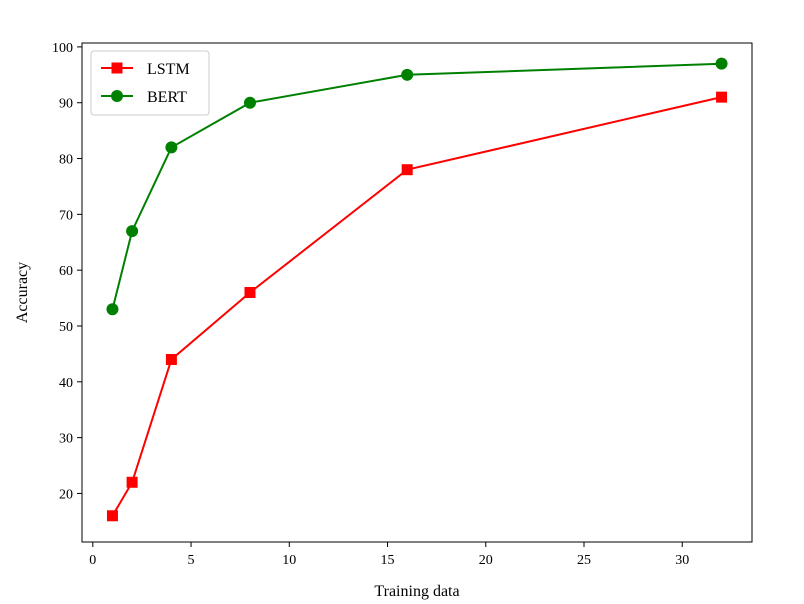  I want to click on x-tick-label: 25, so click(584, 560).